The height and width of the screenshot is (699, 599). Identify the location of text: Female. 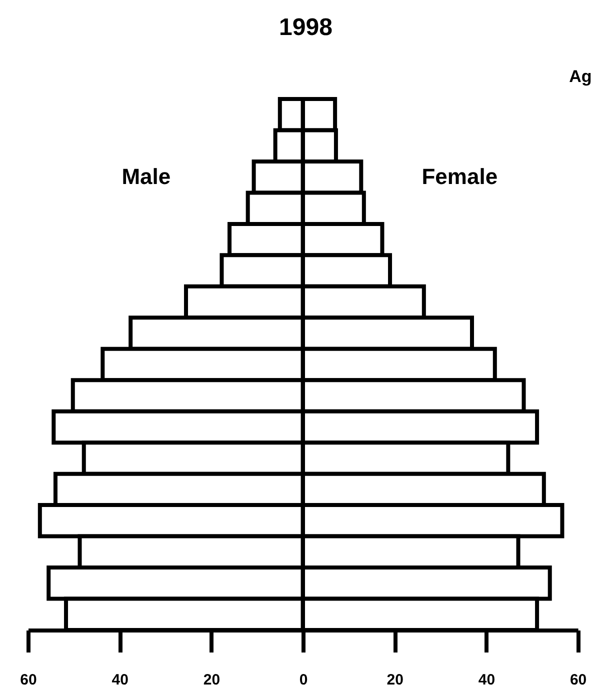
(460, 177).